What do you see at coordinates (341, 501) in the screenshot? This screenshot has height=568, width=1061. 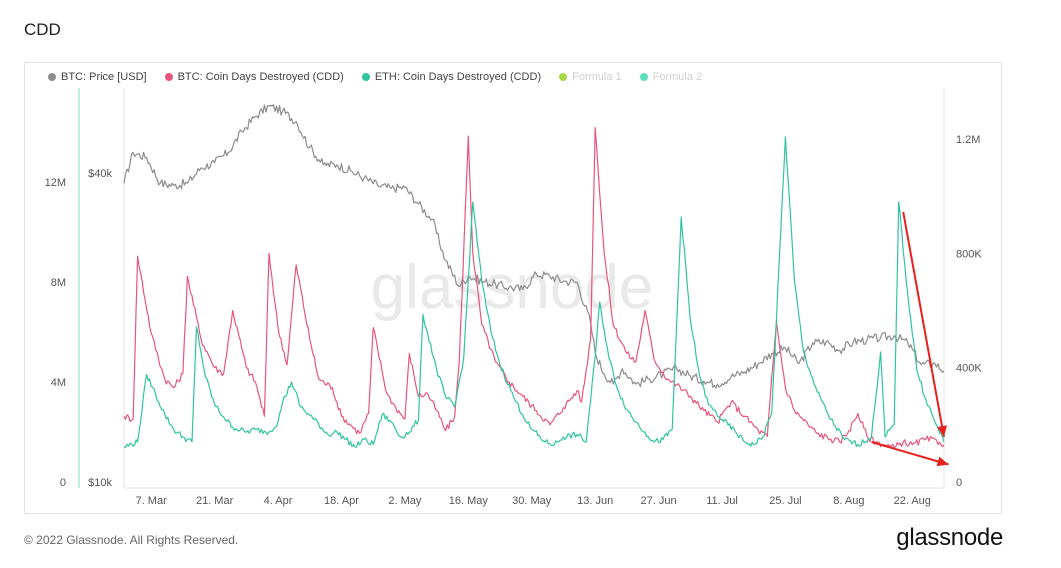 I see `x-axis-tick-label: 18. Apr` at bounding box center [341, 501].